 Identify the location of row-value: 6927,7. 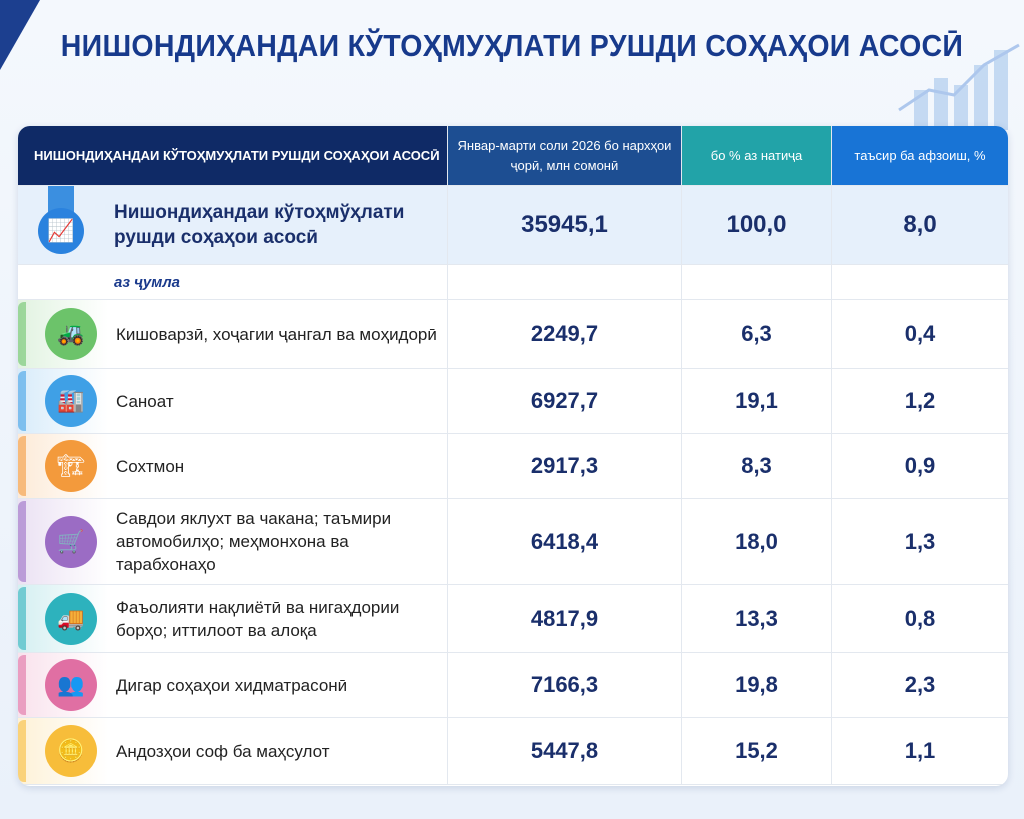
(564, 401).